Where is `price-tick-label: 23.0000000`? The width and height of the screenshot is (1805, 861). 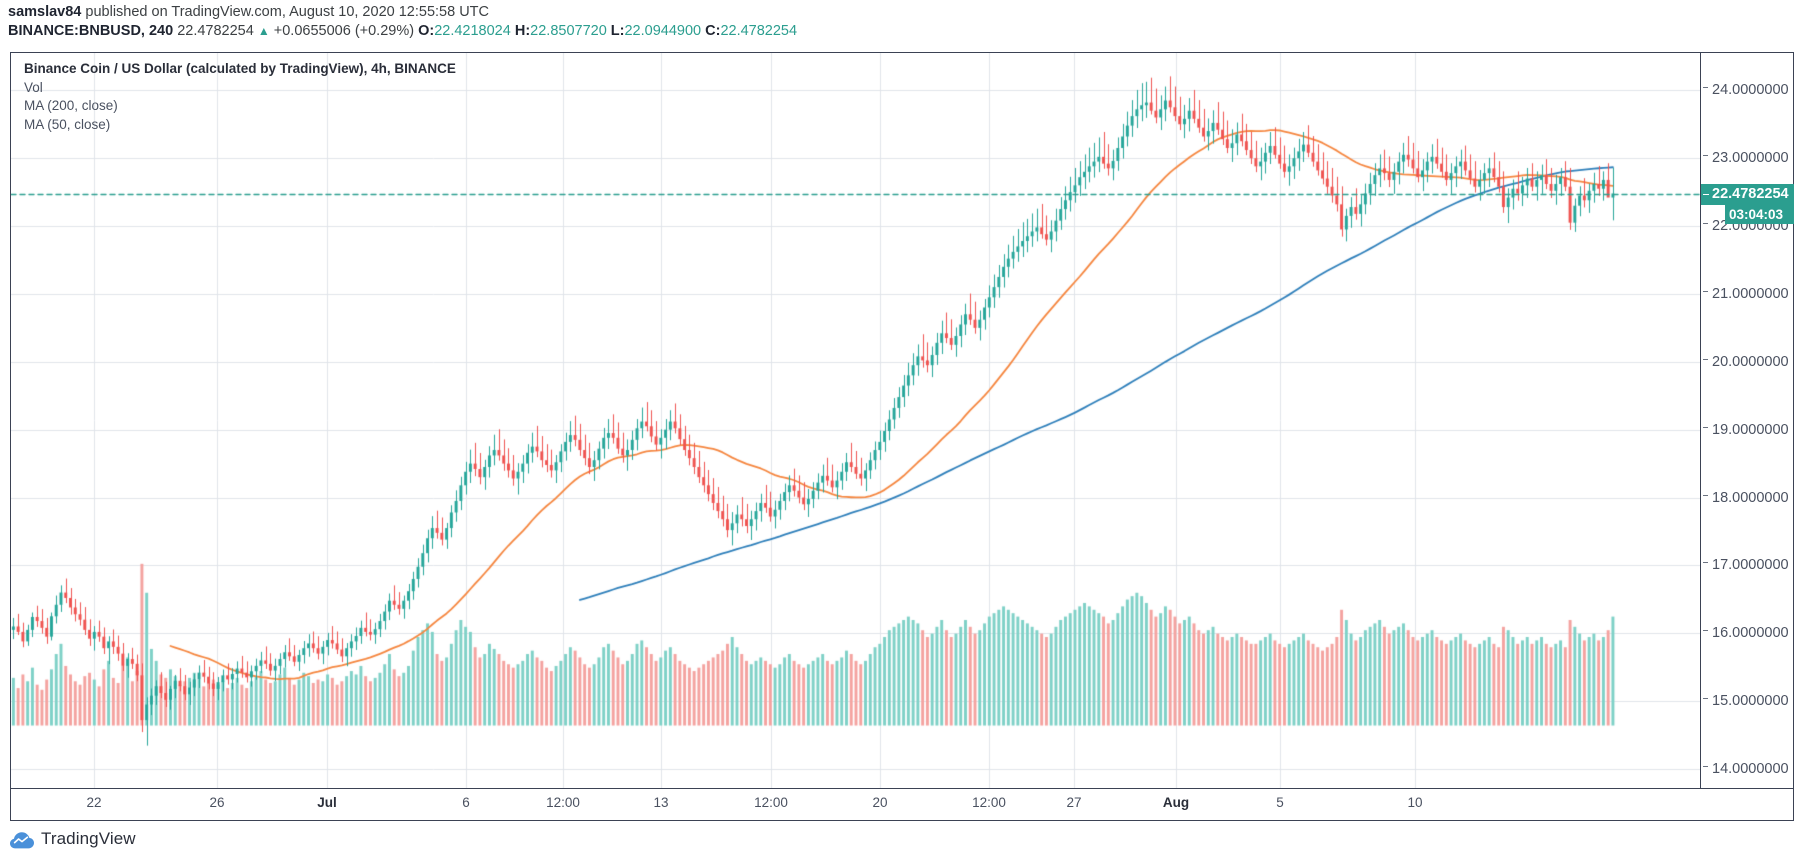
price-tick-label: 23.0000000 is located at coordinates (1750, 158).